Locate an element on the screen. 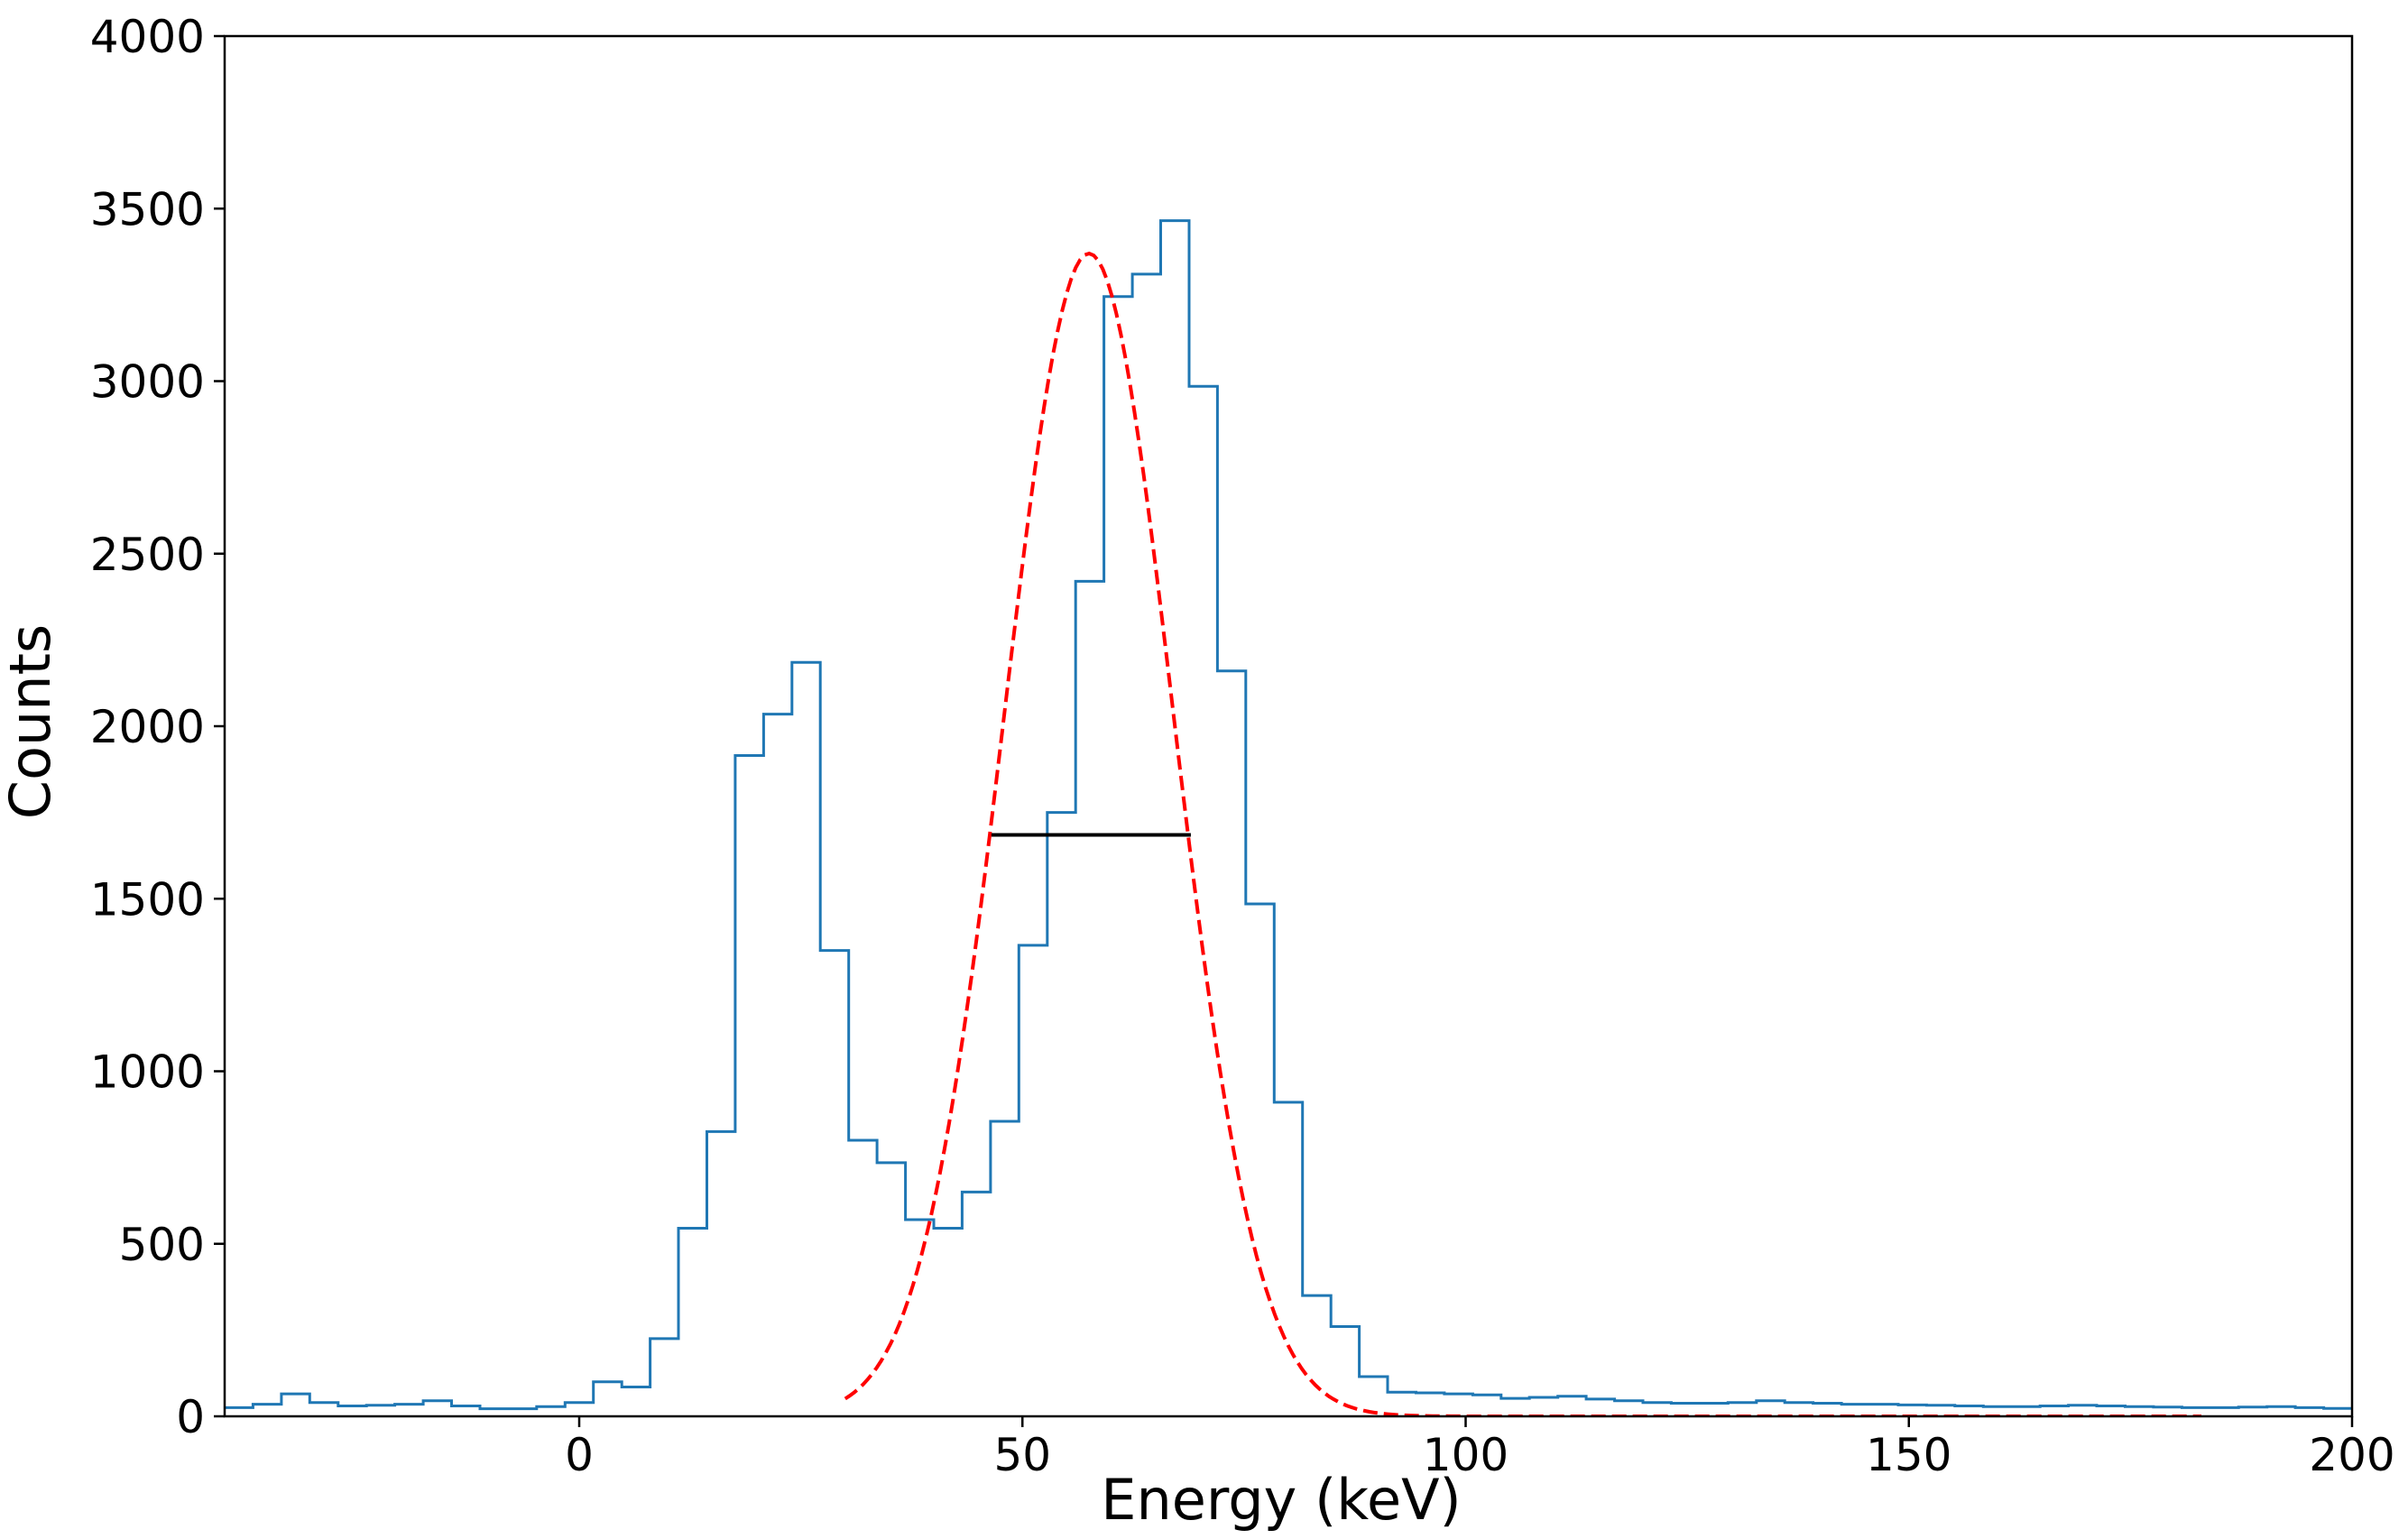 This screenshot has width=2408, height=1539. y-tick-label: 3500 is located at coordinates (147, 209).